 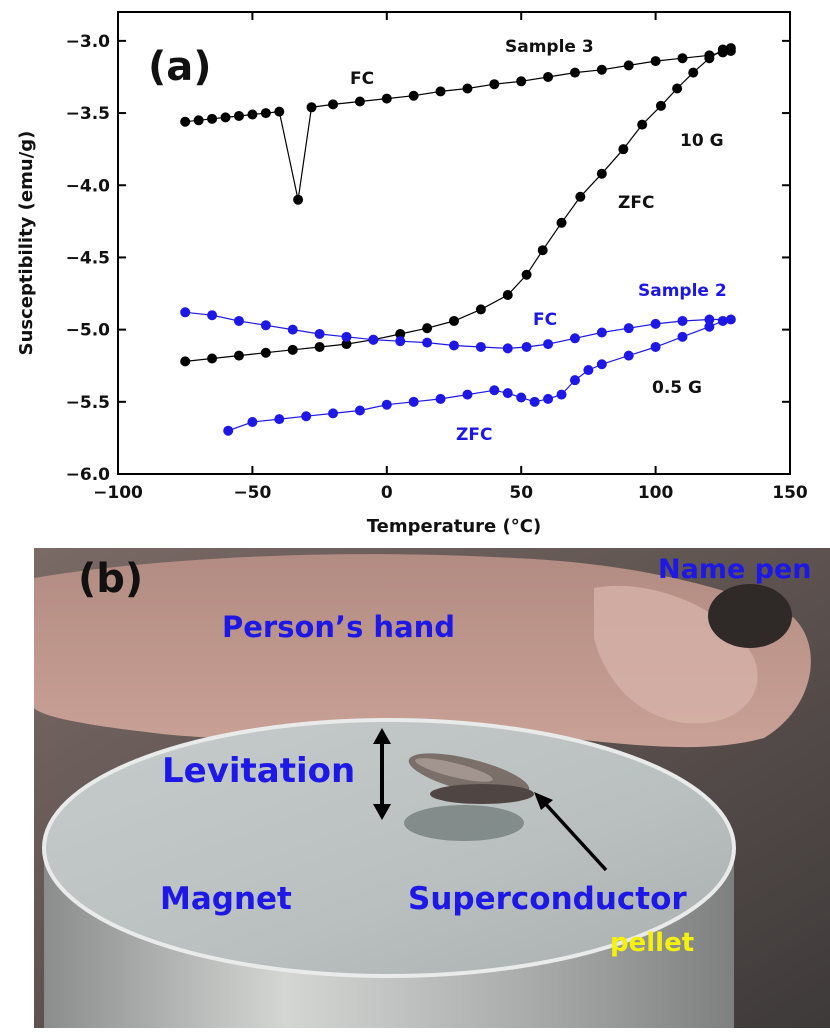 What do you see at coordinates (656, 493) in the screenshot?
I see `x-tick-label: 100` at bounding box center [656, 493].